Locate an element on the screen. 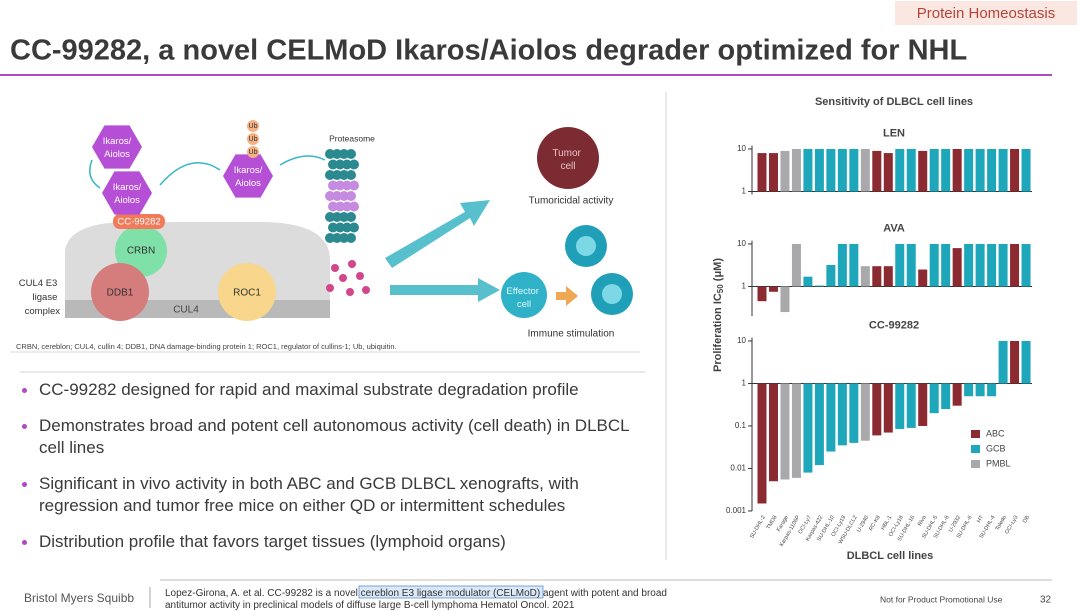 The image size is (1080, 611). x-tick-label: DB is located at coordinates (1026, 519).